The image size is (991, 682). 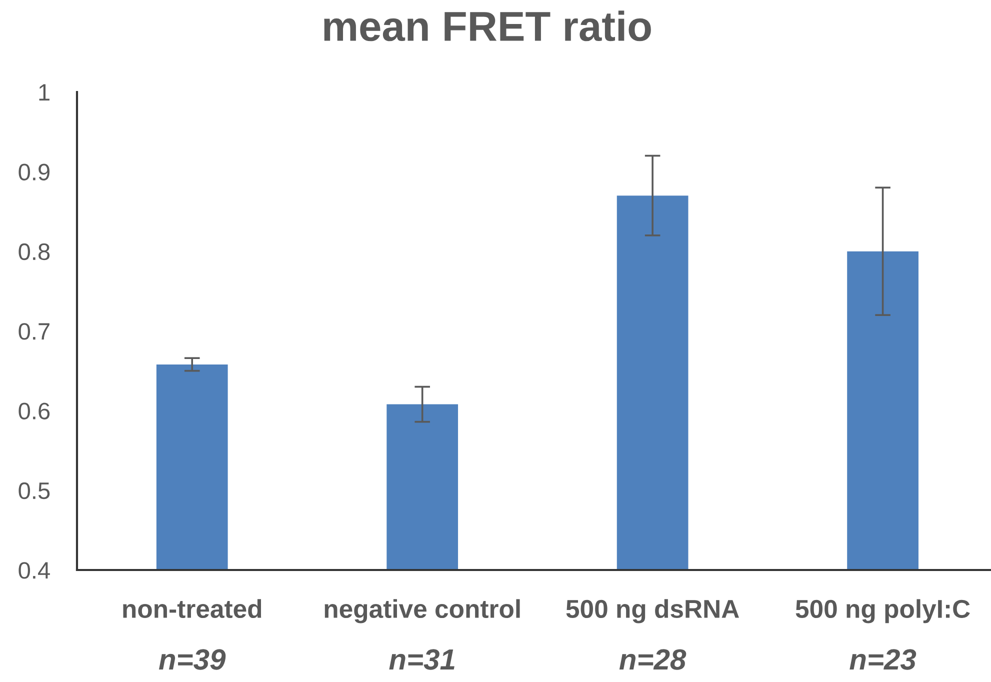 I want to click on text: n=23, so click(x=883, y=659).